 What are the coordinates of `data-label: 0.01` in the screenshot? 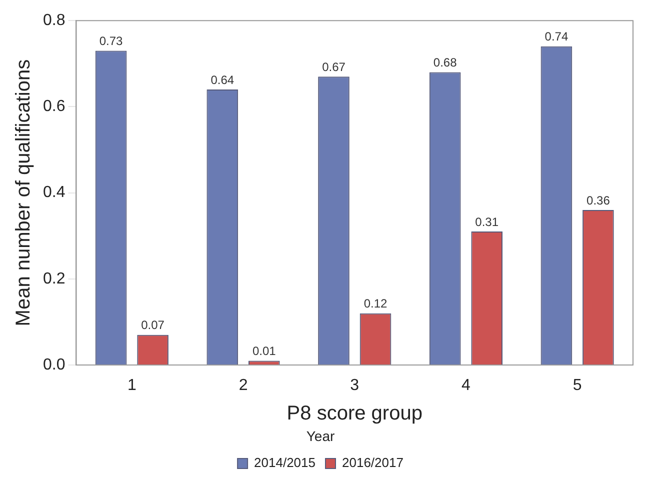 It's located at (264, 351).